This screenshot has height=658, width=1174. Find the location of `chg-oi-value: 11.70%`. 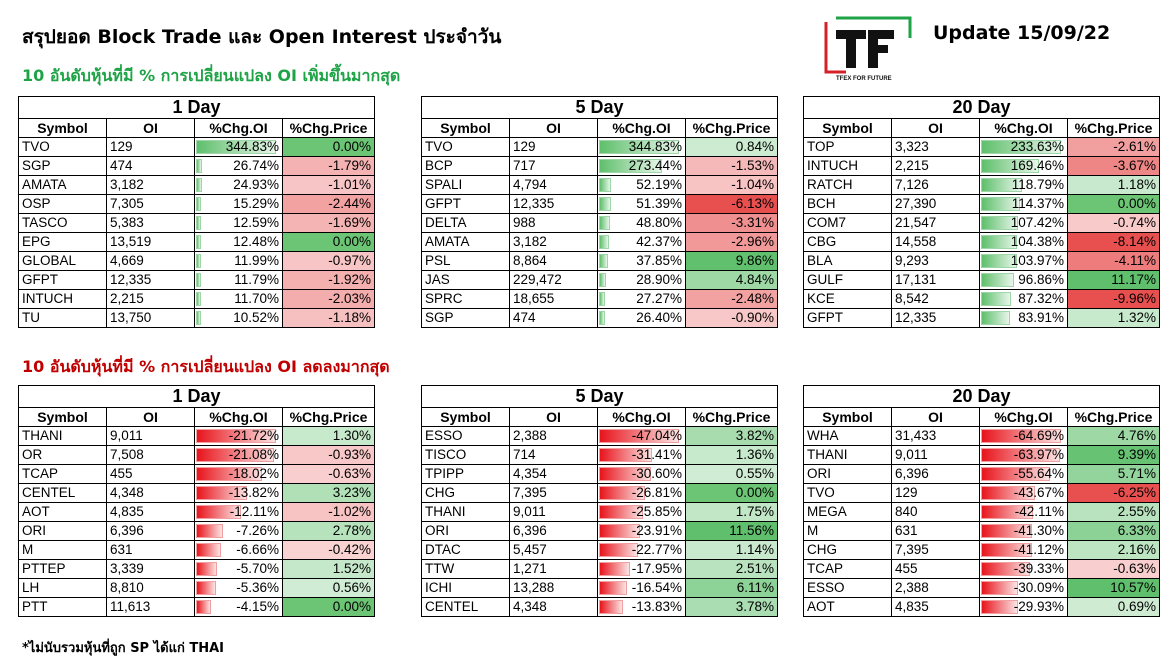

chg-oi-value: 11.70% is located at coordinates (256, 298).